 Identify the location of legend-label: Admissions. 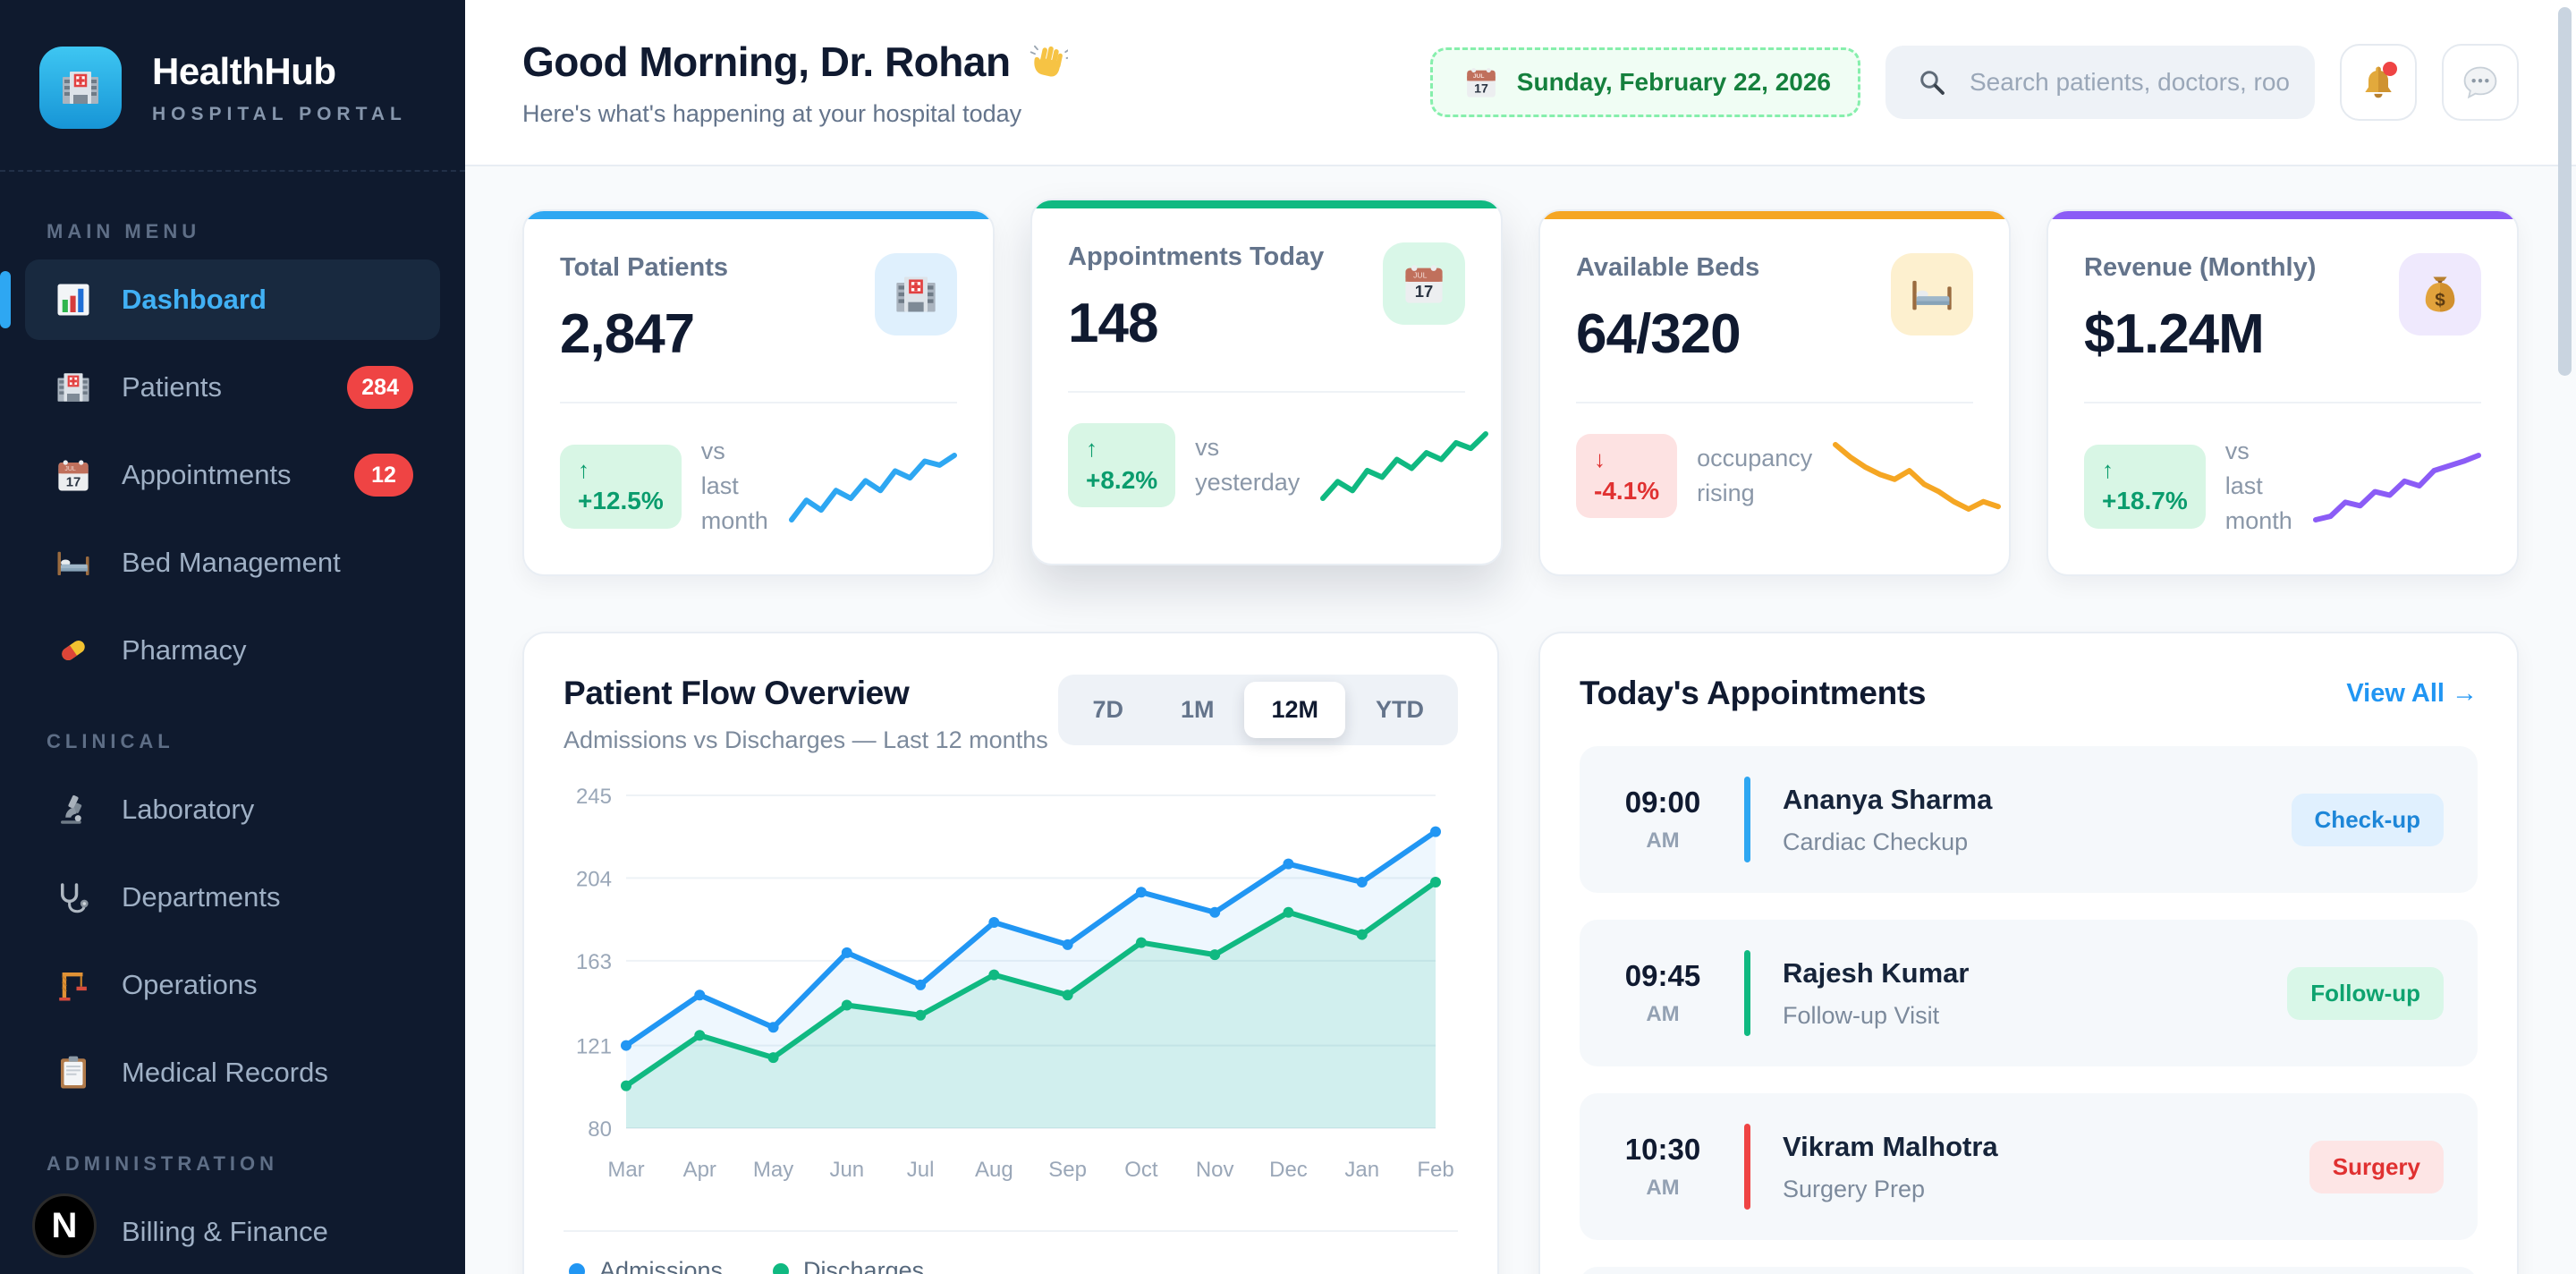
(661, 1265).